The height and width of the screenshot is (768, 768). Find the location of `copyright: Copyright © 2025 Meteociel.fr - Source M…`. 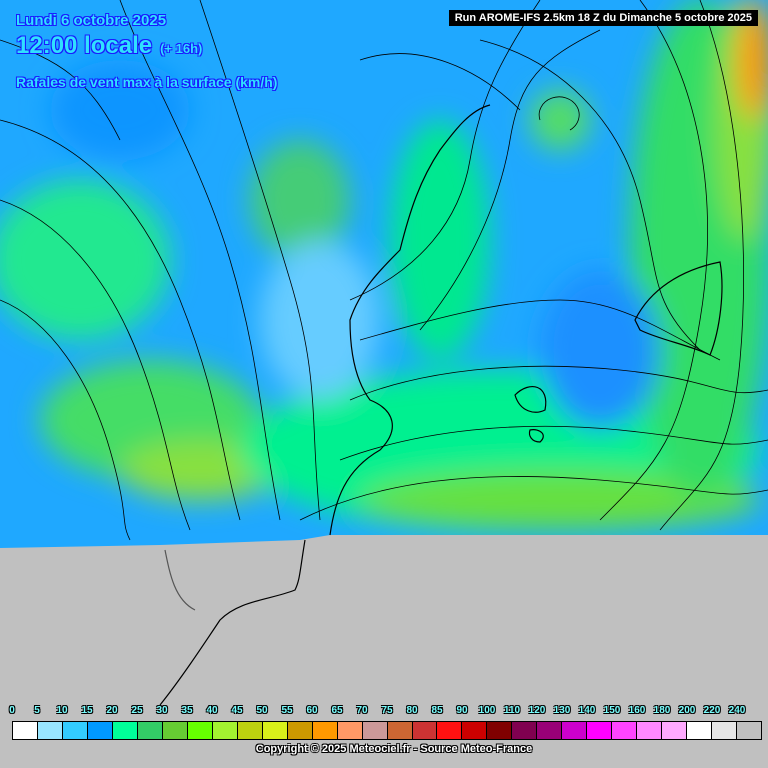

copyright: Copyright © 2025 Meteociel.fr - Source M… is located at coordinates (394, 749).